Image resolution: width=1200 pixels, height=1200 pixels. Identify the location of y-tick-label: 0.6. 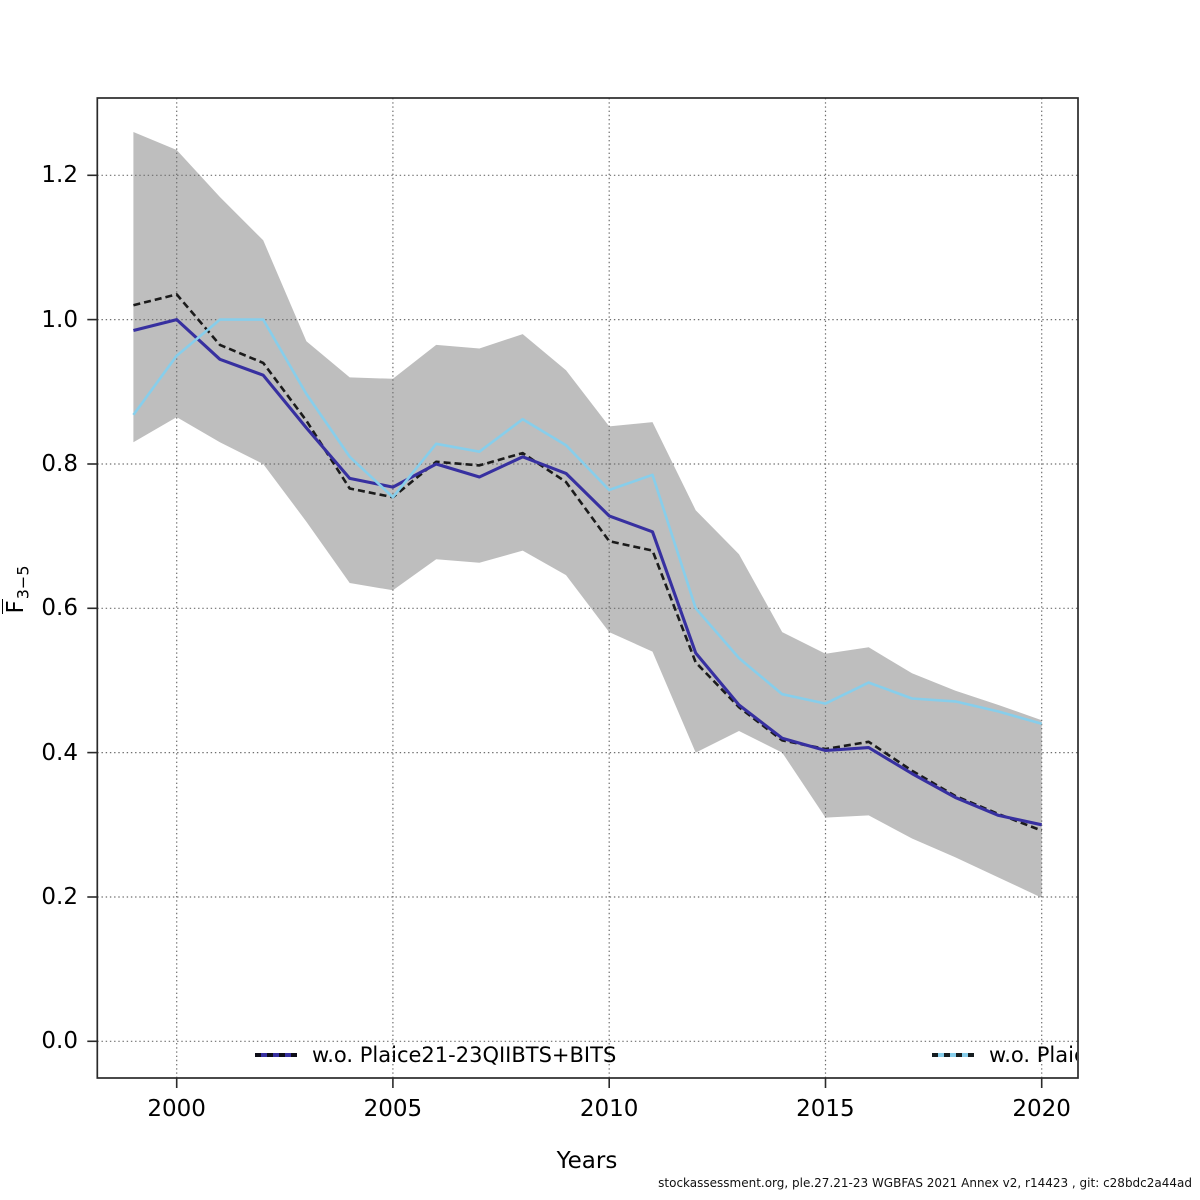
(59, 608).